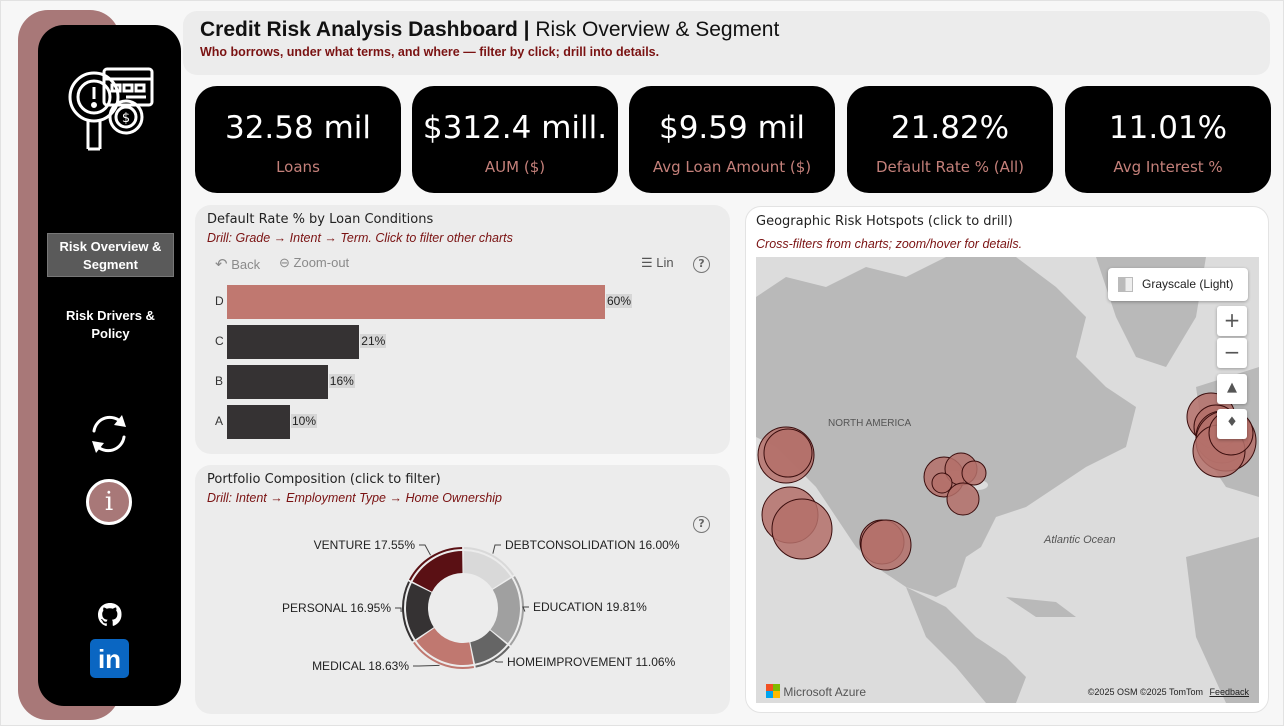  What do you see at coordinates (258, 422) in the screenshot?
I see `bar-a` at bounding box center [258, 422].